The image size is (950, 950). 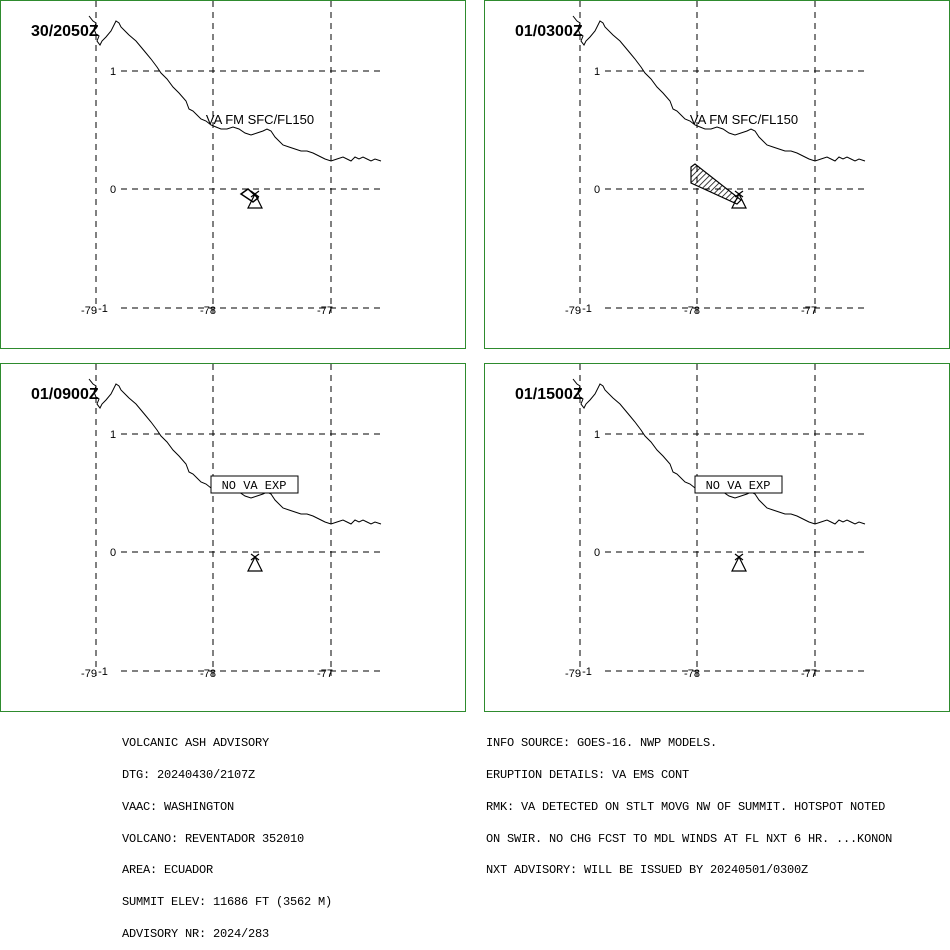 I want to click on map-canvas: 1 0 -1-79 -78 -77 01/0900Z NO VA EXP, so click(x=208, y=522).